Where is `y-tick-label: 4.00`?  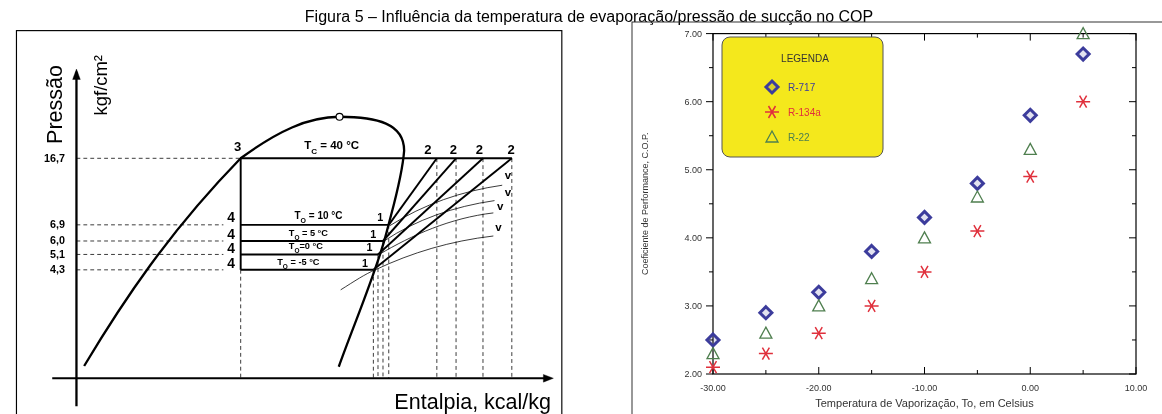 y-tick-label: 4.00 is located at coordinates (693, 237).